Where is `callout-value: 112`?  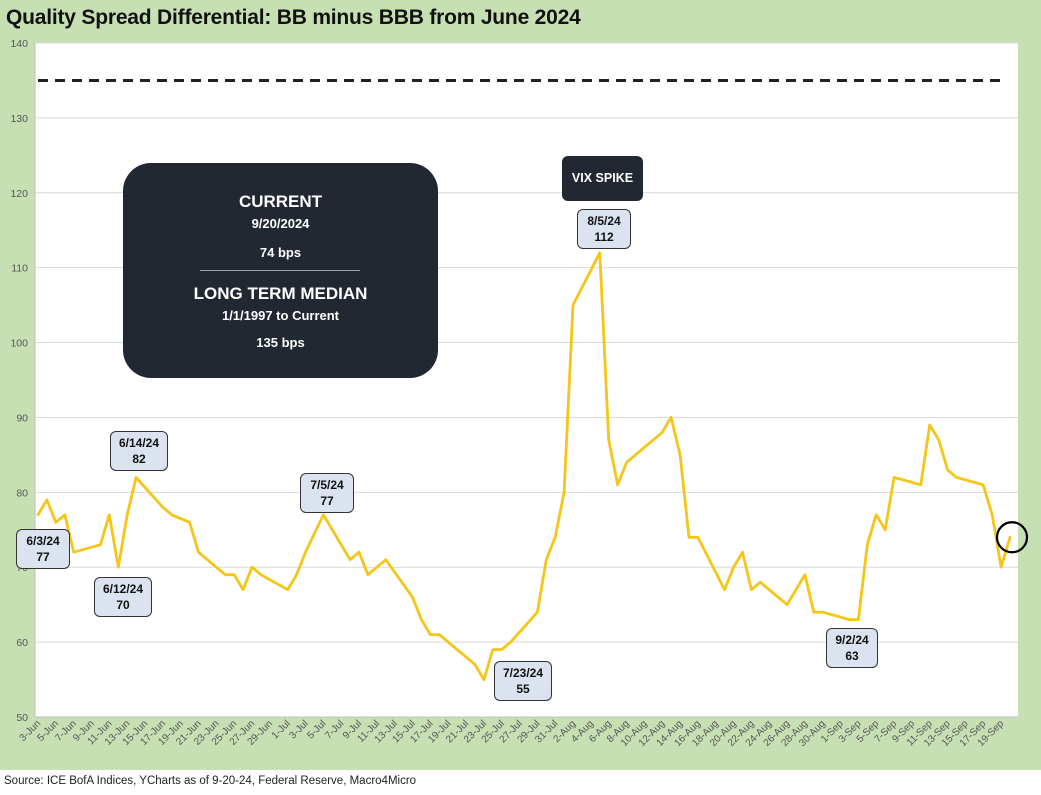 callout-value: 112 is located at coordinates (604, 237).